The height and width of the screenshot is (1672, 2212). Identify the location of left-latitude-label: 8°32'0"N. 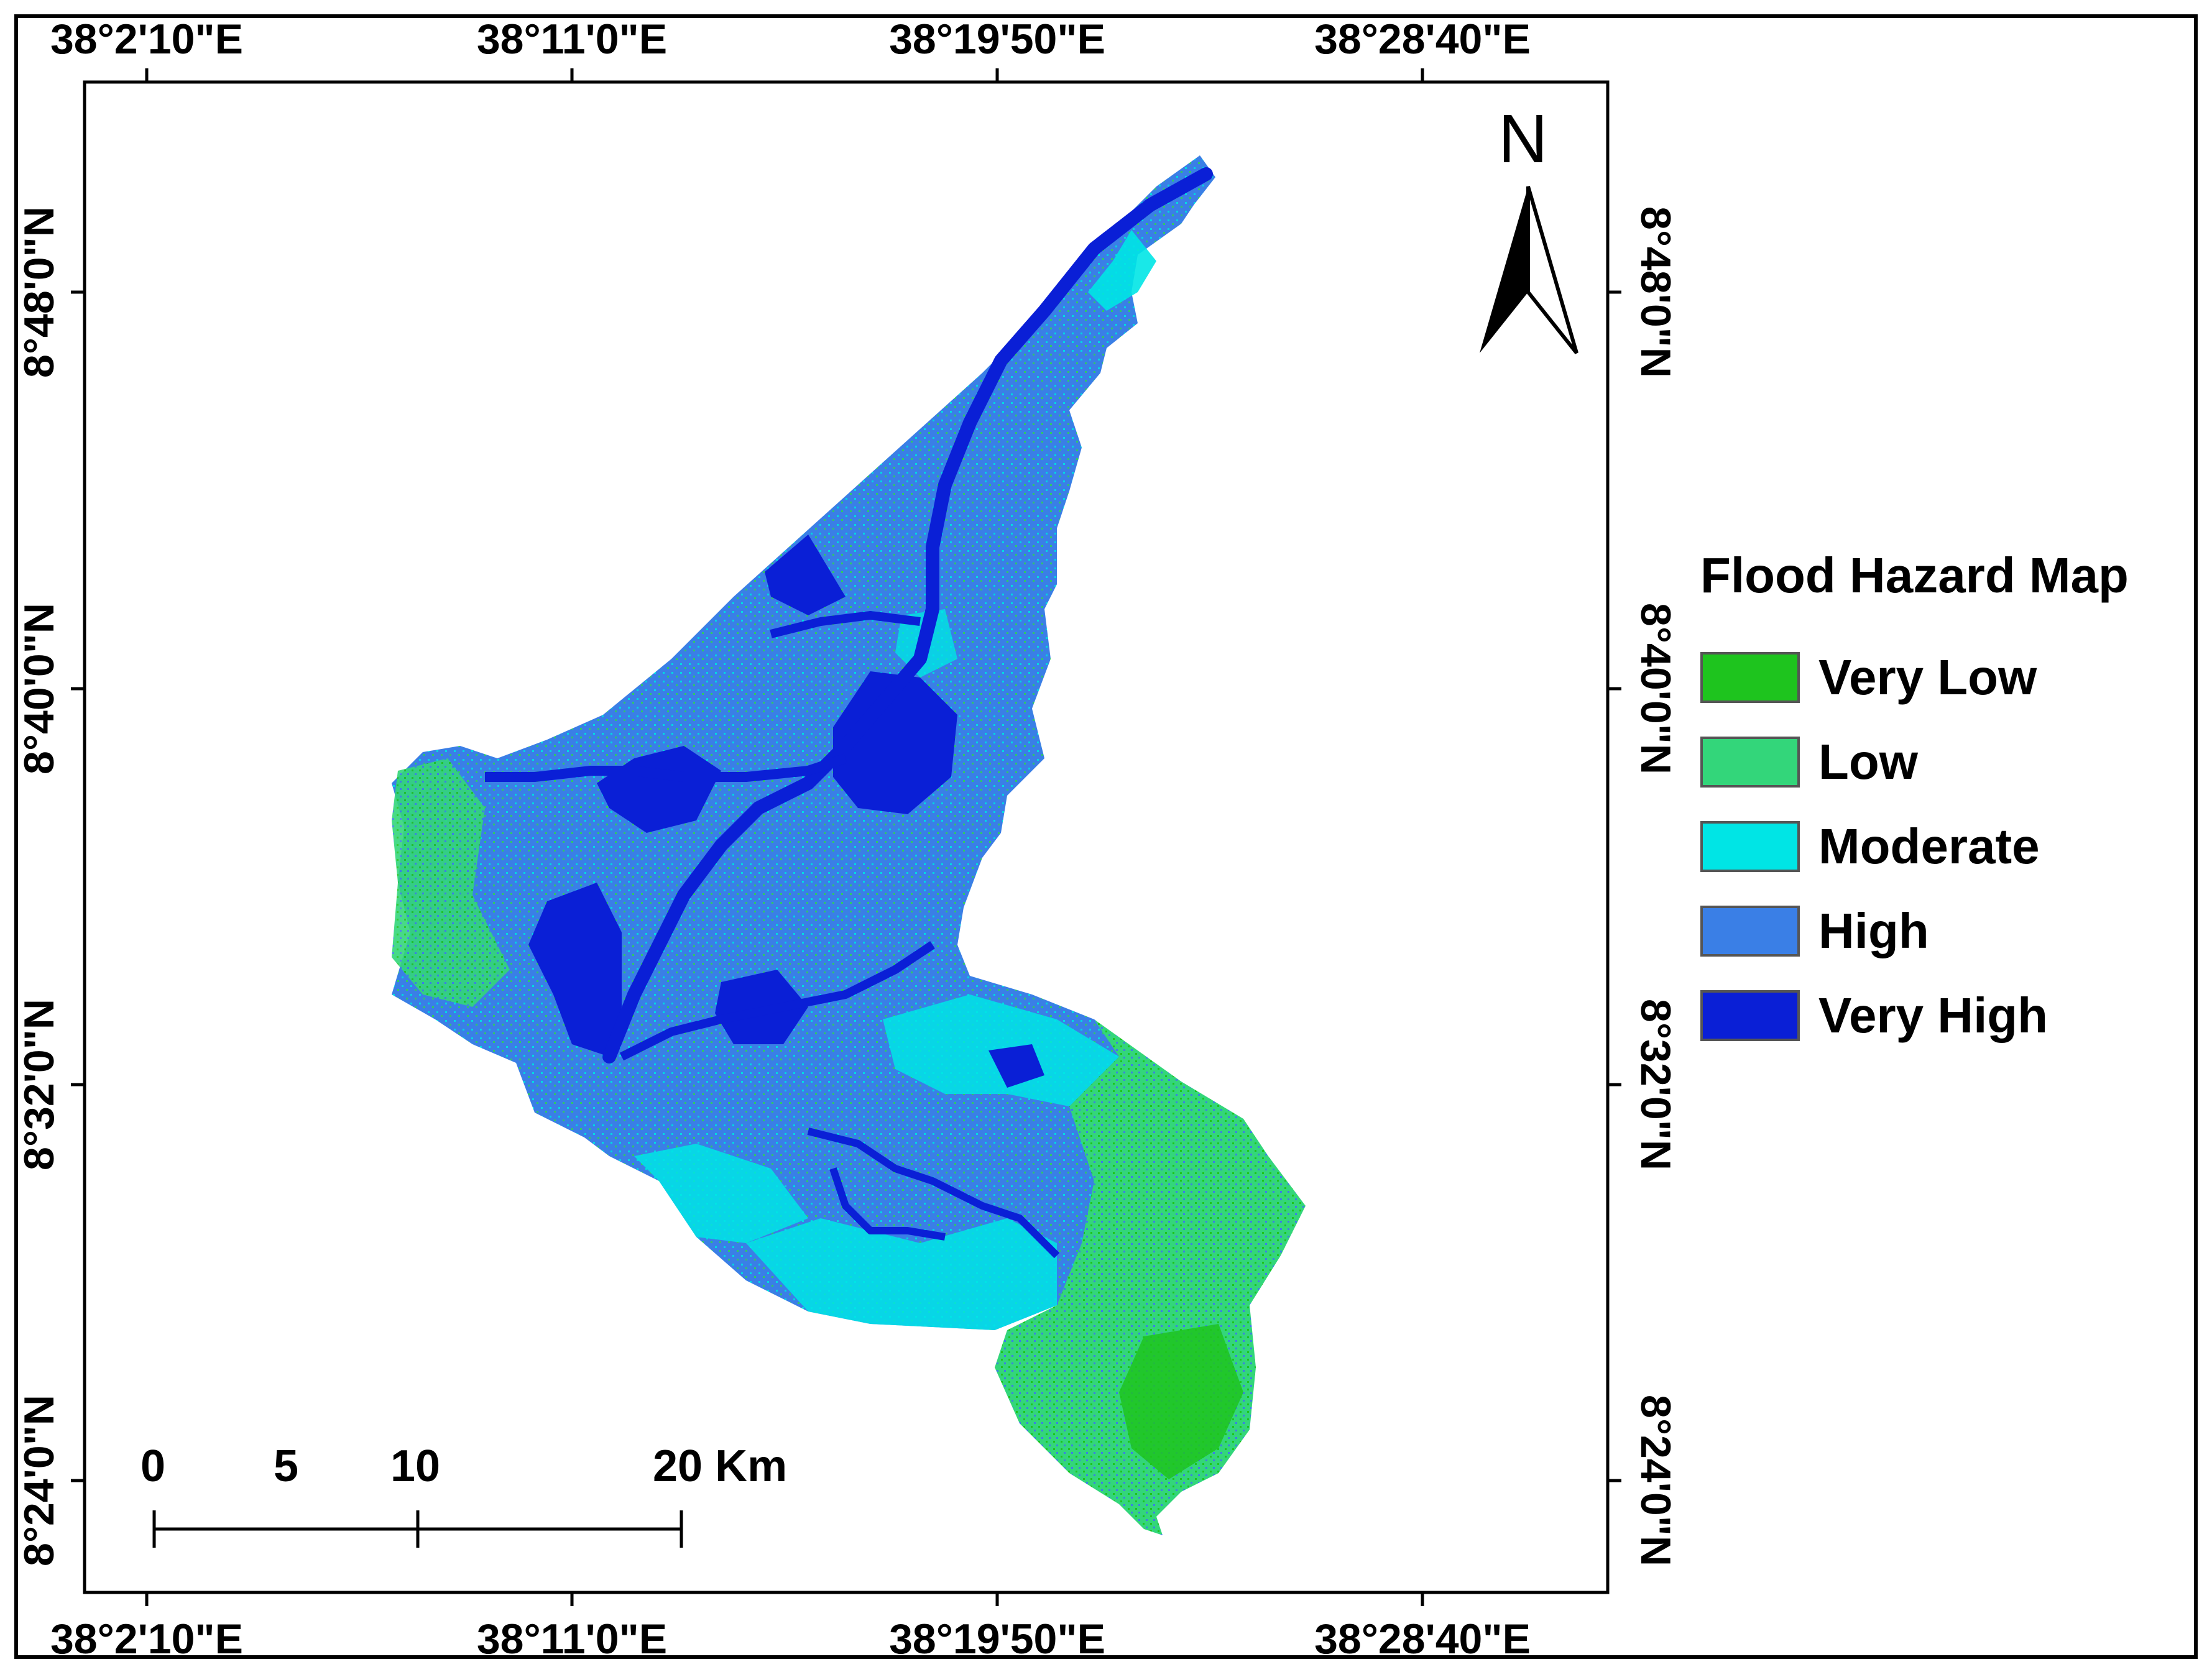
(39, 1084).